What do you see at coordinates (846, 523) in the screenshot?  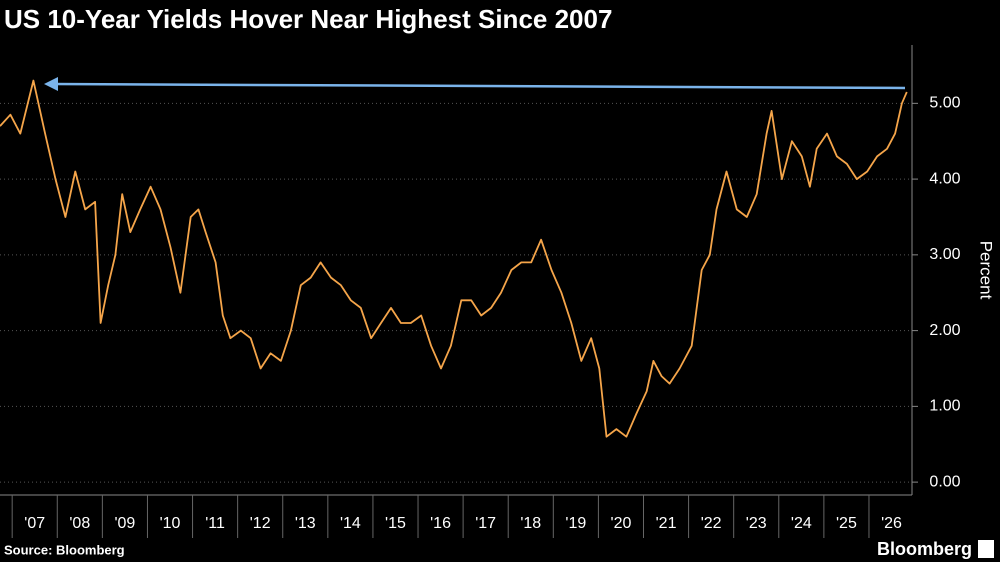 I see `x-tick-label: '25` at bounding box center [846, 523].